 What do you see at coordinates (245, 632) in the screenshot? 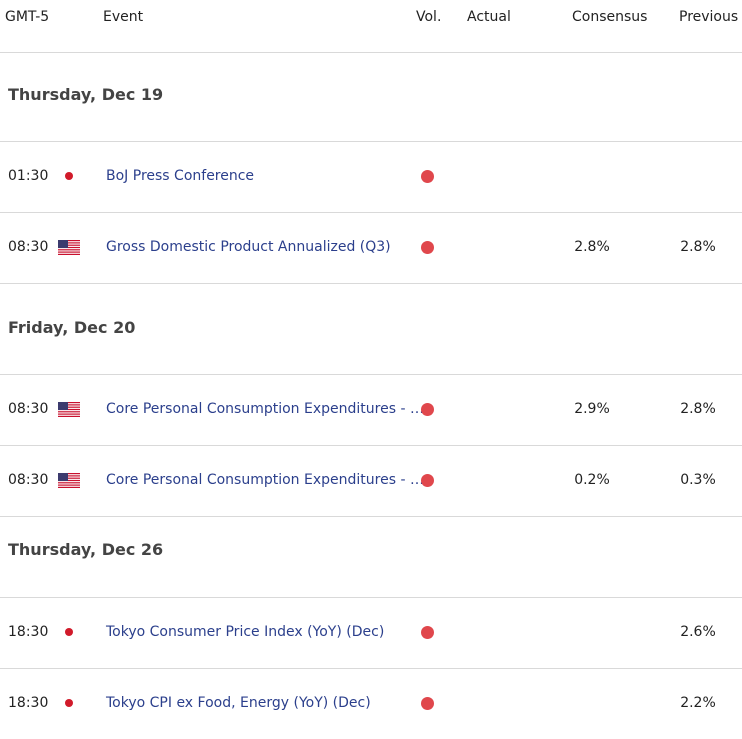
I see `event-name: Tokyo Consumer Price Index (YoY) (Dec)` at bounding box center [245, 632].